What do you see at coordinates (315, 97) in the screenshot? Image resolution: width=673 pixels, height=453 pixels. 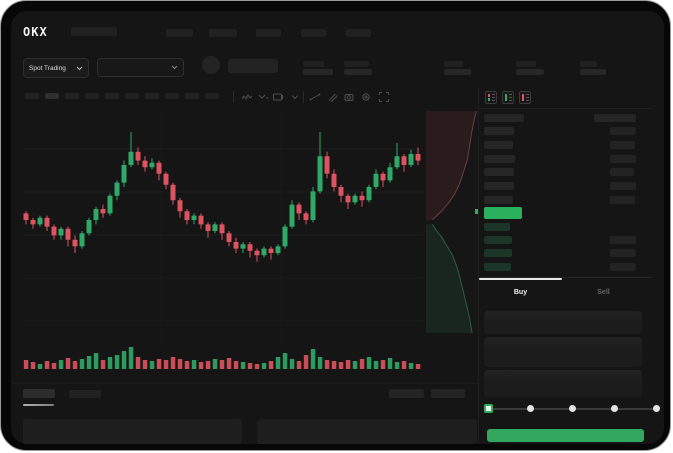 I see `line-tool-icon` at bounding box center [315, 97].